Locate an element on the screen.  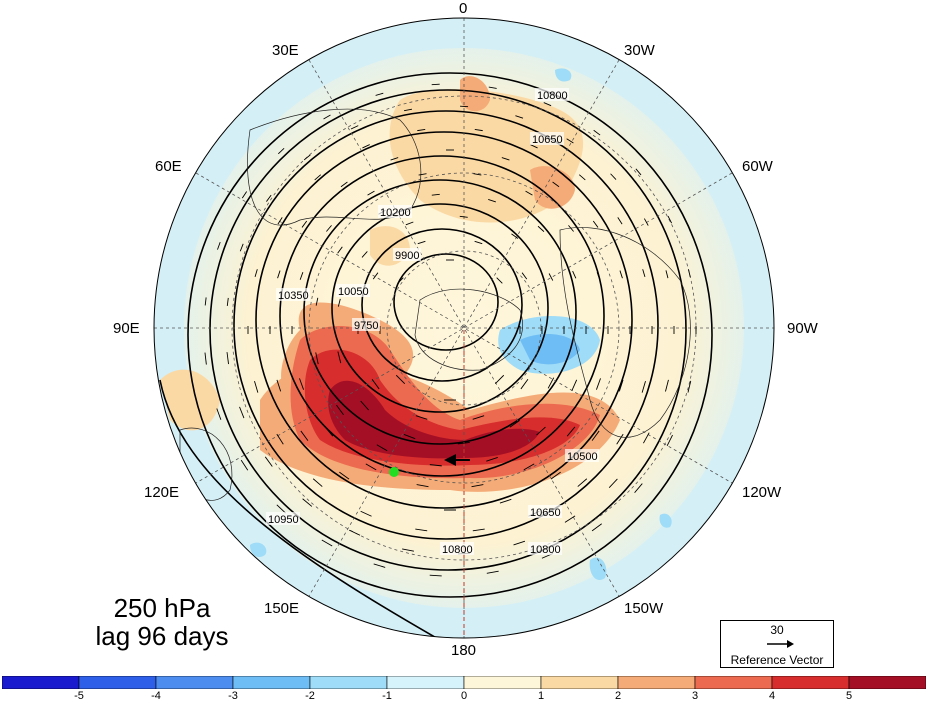
lon-label-30e: 30E is located at coordinates (285, 50).